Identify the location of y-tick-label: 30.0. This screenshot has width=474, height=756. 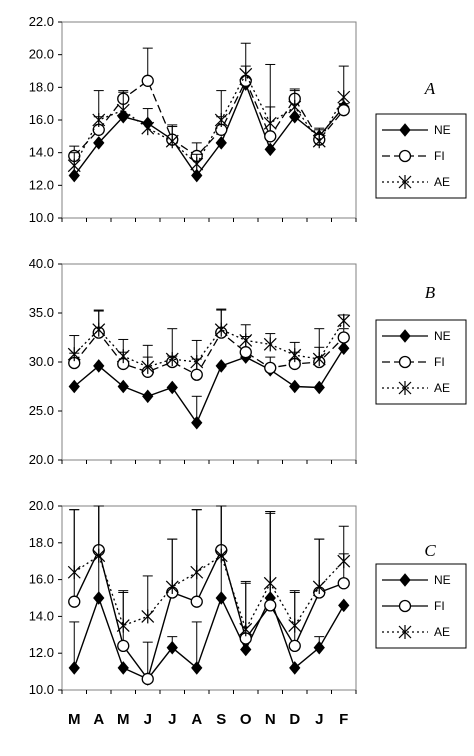
(41, 361).